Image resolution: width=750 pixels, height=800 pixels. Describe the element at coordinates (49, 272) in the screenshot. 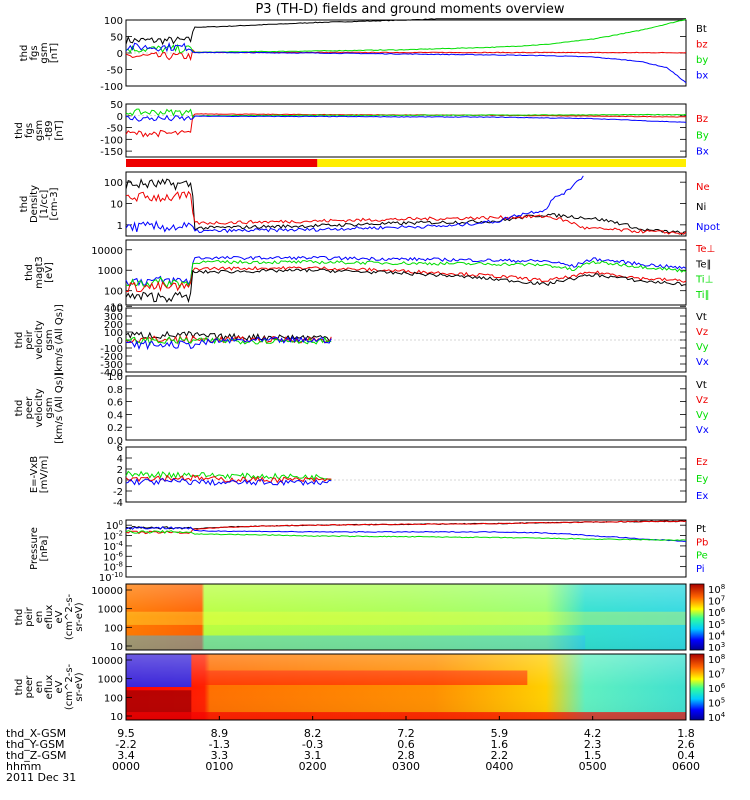

I see `y-axis-label: [eV]` at that location.